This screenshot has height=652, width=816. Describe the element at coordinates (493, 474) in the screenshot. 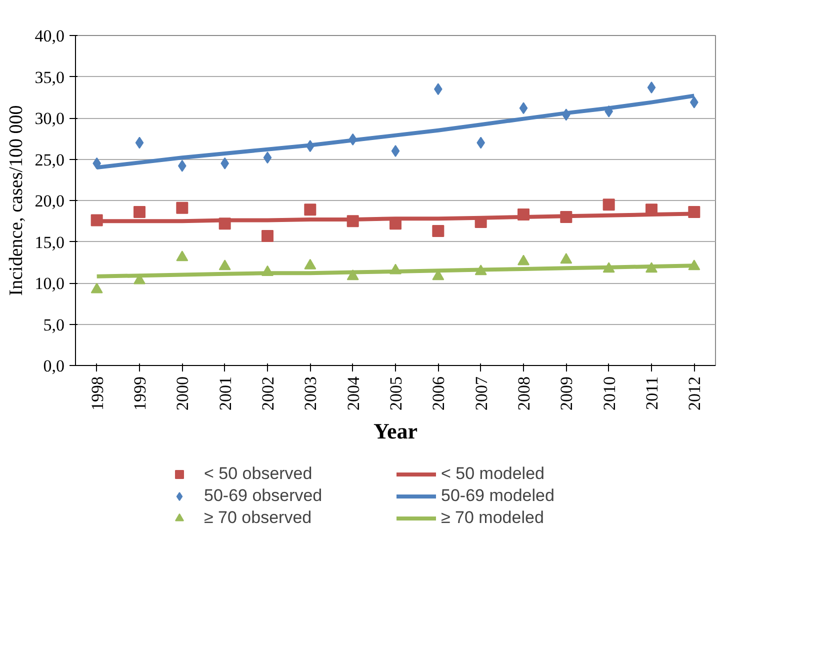

I see `legend-label: < 50 modeled` at that location.